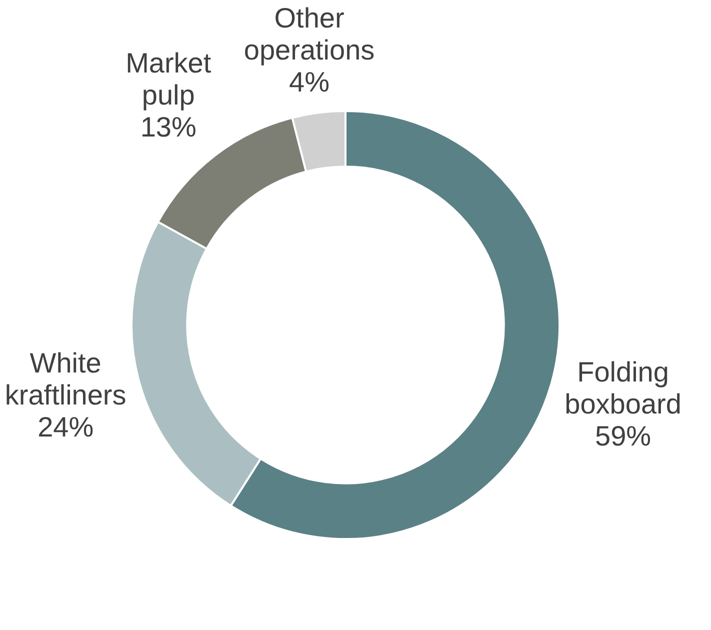 This screenshot has width=711, height=630. I want to click on data-label: 13%, so click(168, 126).